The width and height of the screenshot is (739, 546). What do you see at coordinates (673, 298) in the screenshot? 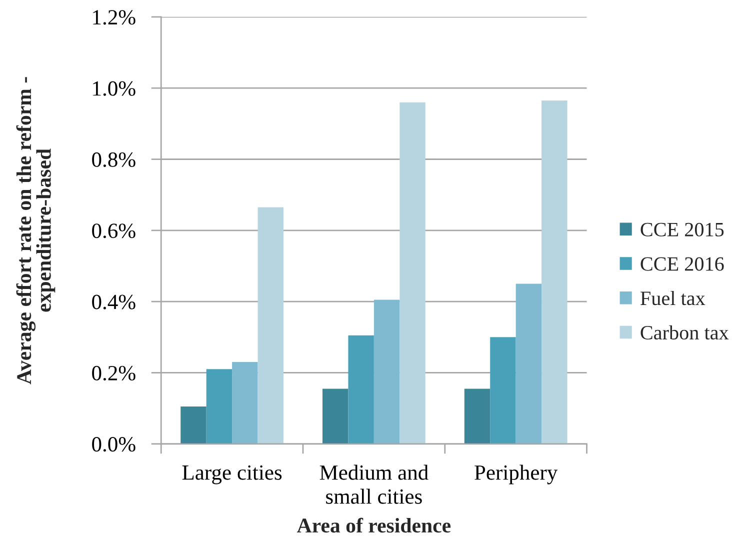
I see `legend-label: Fuel tax` at bounding box center [673, 298].